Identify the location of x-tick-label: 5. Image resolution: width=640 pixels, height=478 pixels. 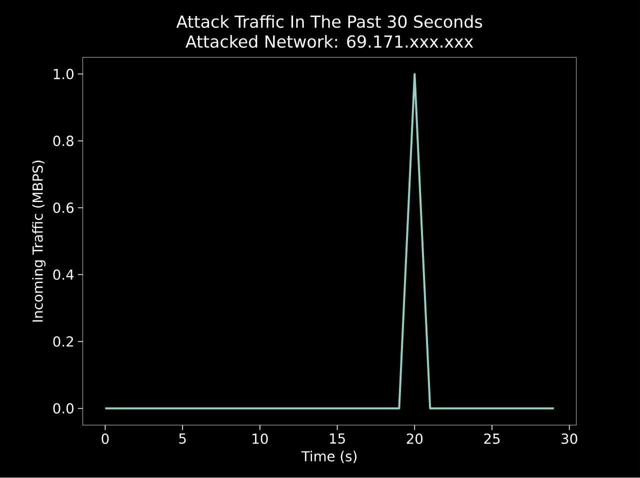
(182, 439).